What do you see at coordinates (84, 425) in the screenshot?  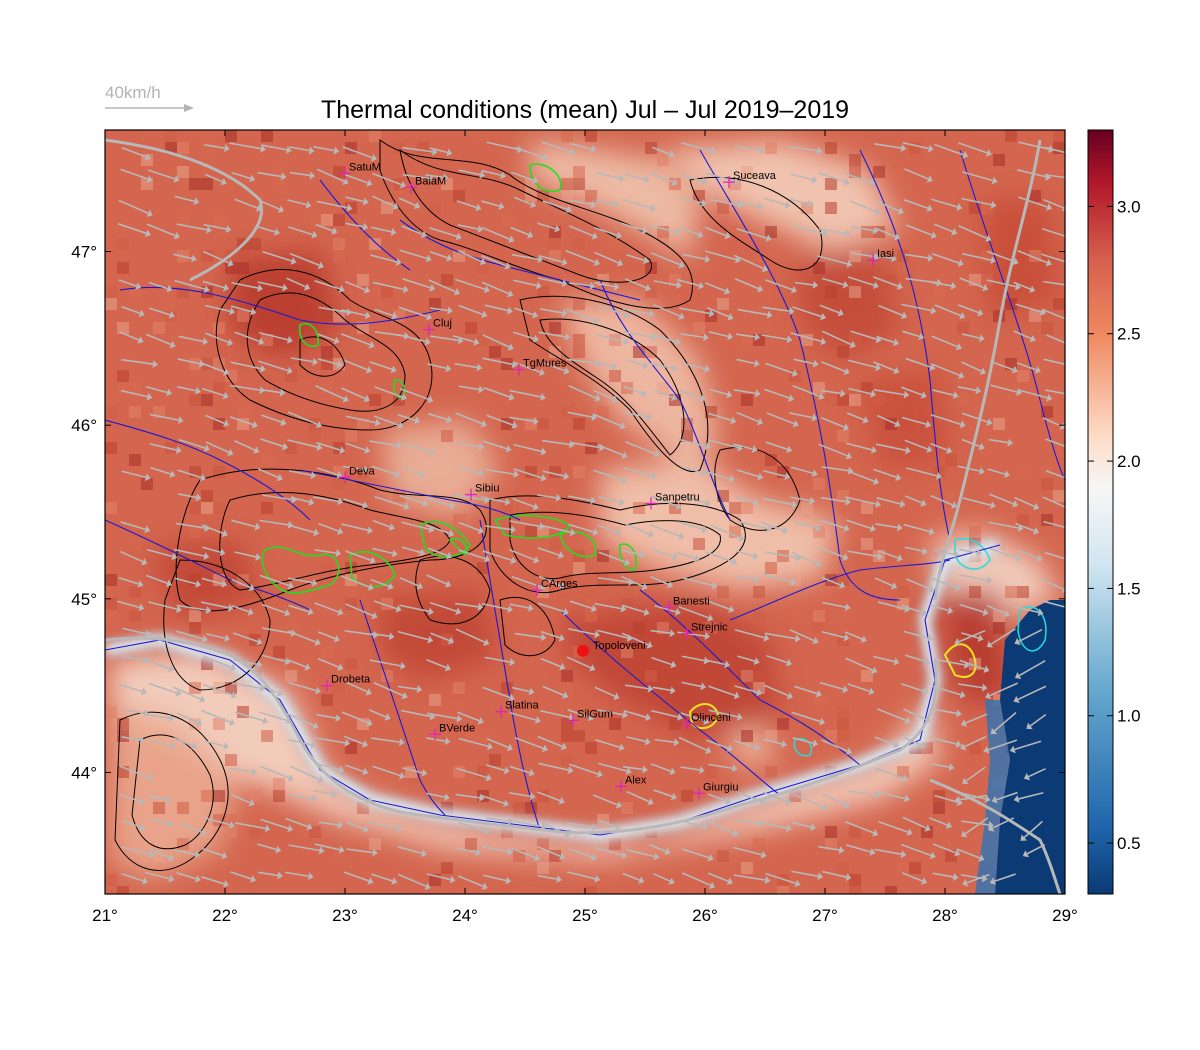 I see `lat-tick-label: 46°` at bounding box center [84, 425].